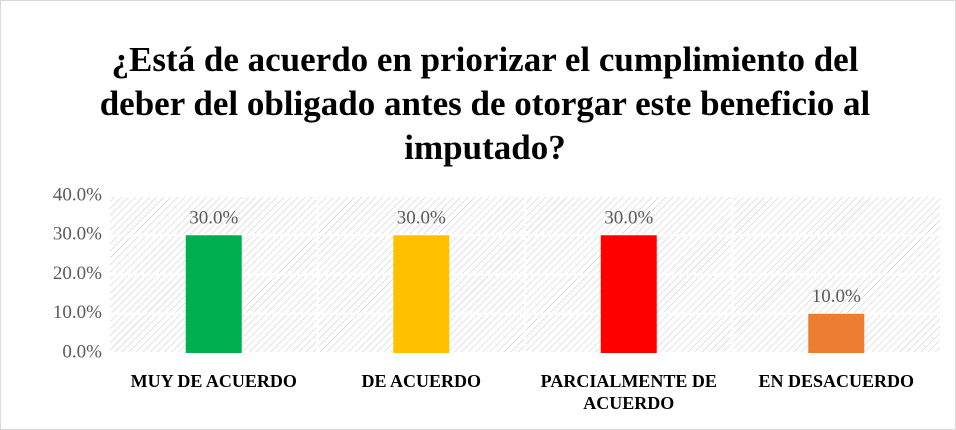 The image size is (956, 430). Describe the element at coordinates (836, 296) in the screenshot. I see `data-label: 10.0%` at that location.